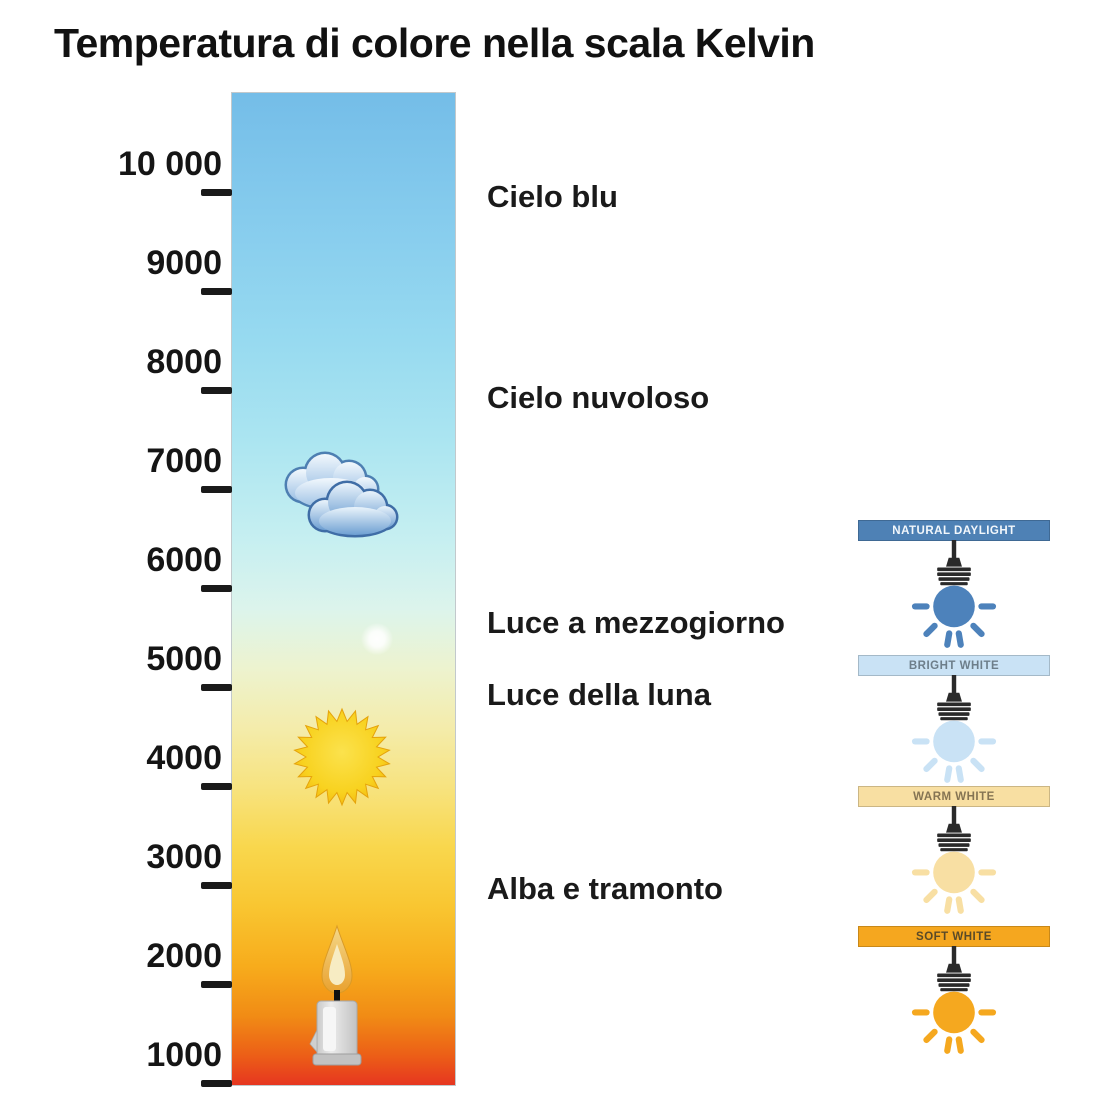 The height and width of the screenshot is (1100, 1100). Describe the element at coordinates (954, 936) in the screenshot. I see `bulb-panel-header: SOFT WHITE` at that location.